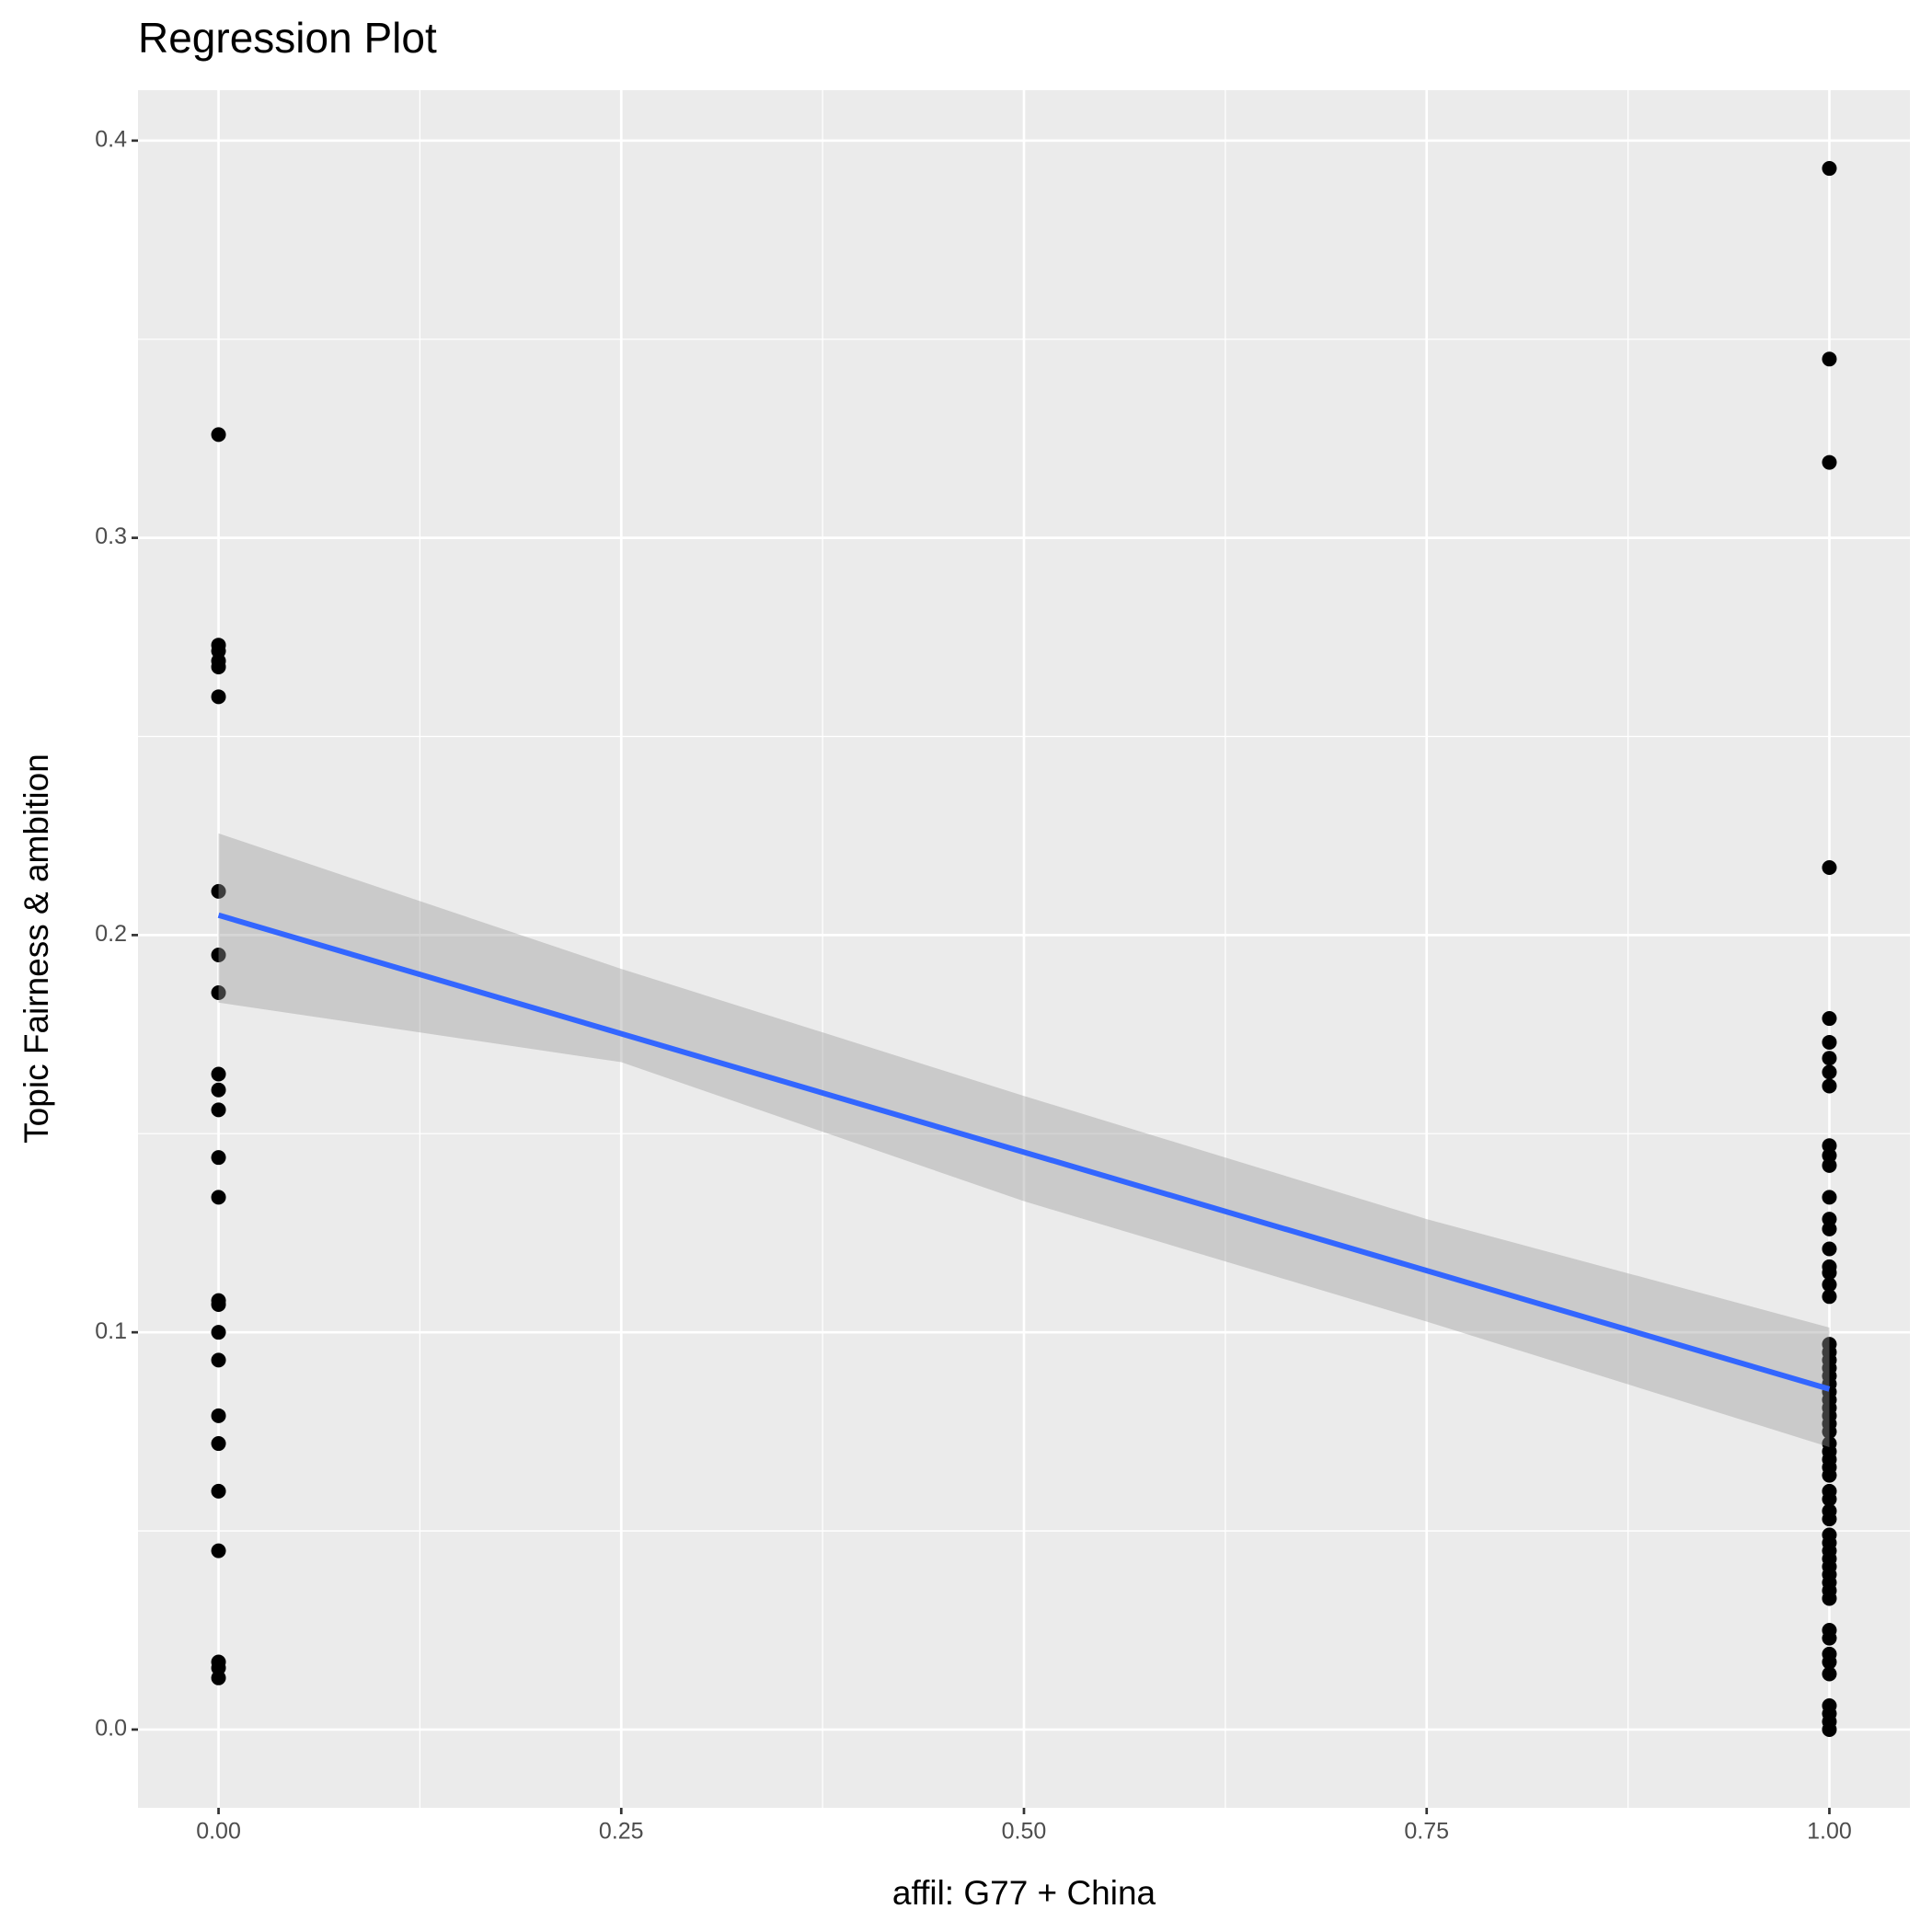 This screenshot has height=1932, width=1932. What do you see at coordinates (287, 38) in the screenshot?
I see `chart-title: Regression Plot` at bounding box center [287, 38].